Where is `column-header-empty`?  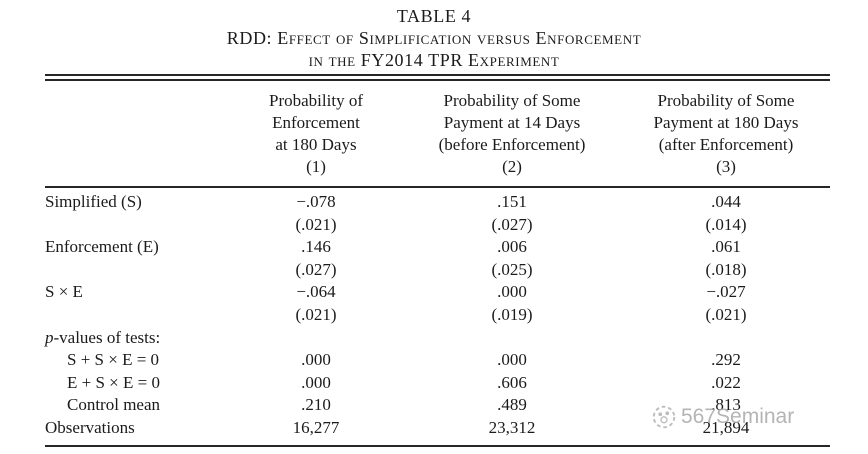 column-header-empty is located at coordinates (137, 136).